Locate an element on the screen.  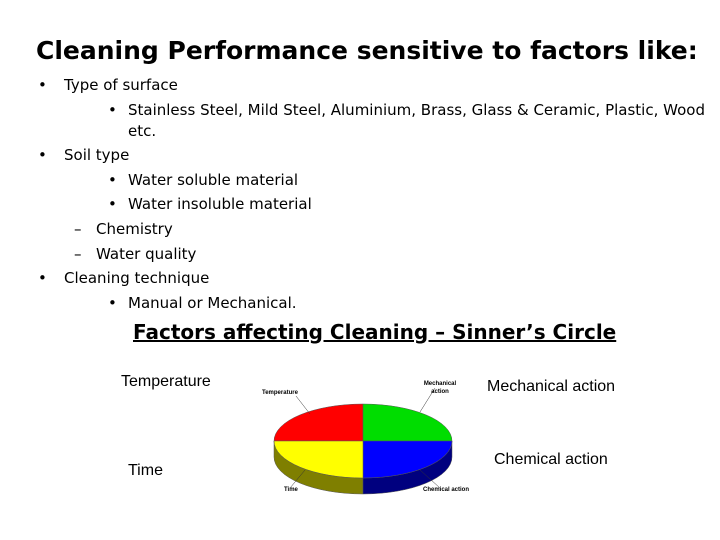
pie-slice-mechanical is located at coordinates (407, 422).